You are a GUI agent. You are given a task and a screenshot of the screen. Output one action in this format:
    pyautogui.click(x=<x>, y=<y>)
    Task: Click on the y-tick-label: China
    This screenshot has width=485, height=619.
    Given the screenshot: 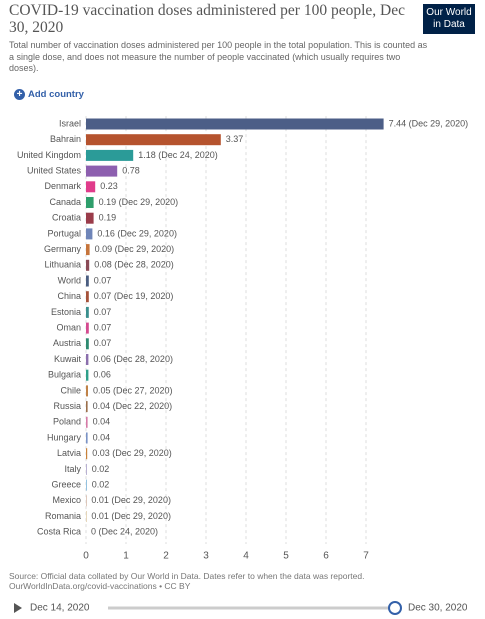 What is the action you would take?
    pyautogui.click(x=69, y=296)
    